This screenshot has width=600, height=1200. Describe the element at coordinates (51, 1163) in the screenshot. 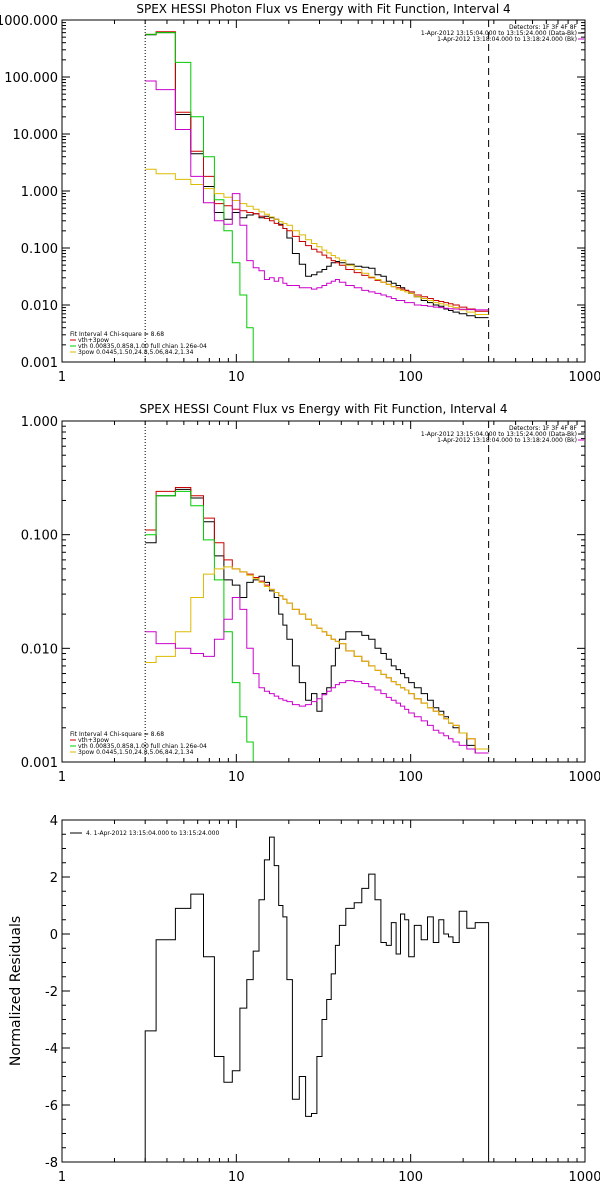

I see `y-tick-label: -8` at that location.